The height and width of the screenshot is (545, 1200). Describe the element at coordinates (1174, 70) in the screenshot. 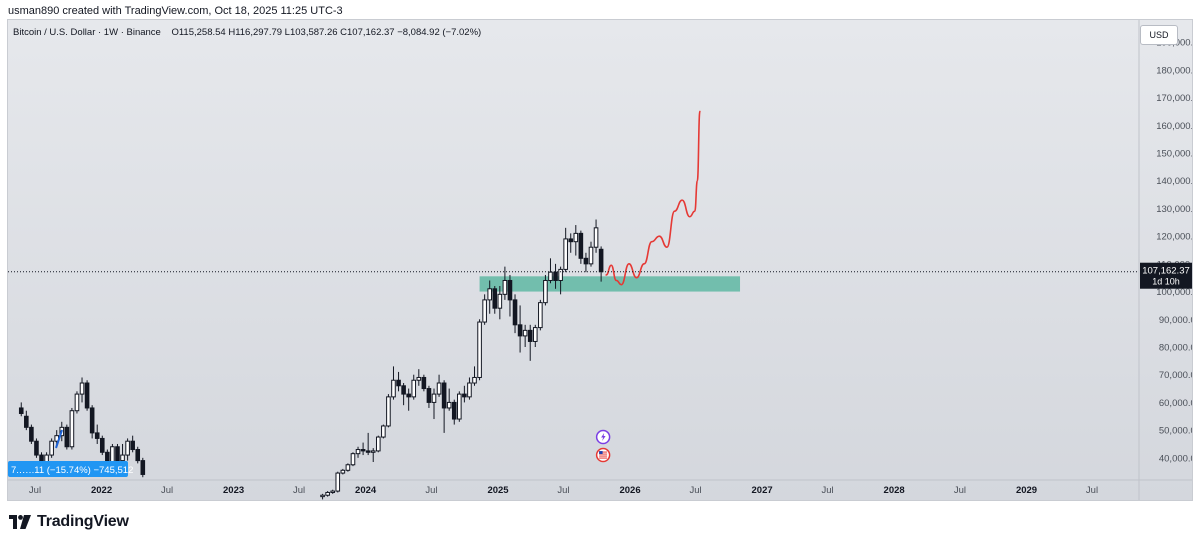

I see `y-tick-label: 180,000.00` at that location.